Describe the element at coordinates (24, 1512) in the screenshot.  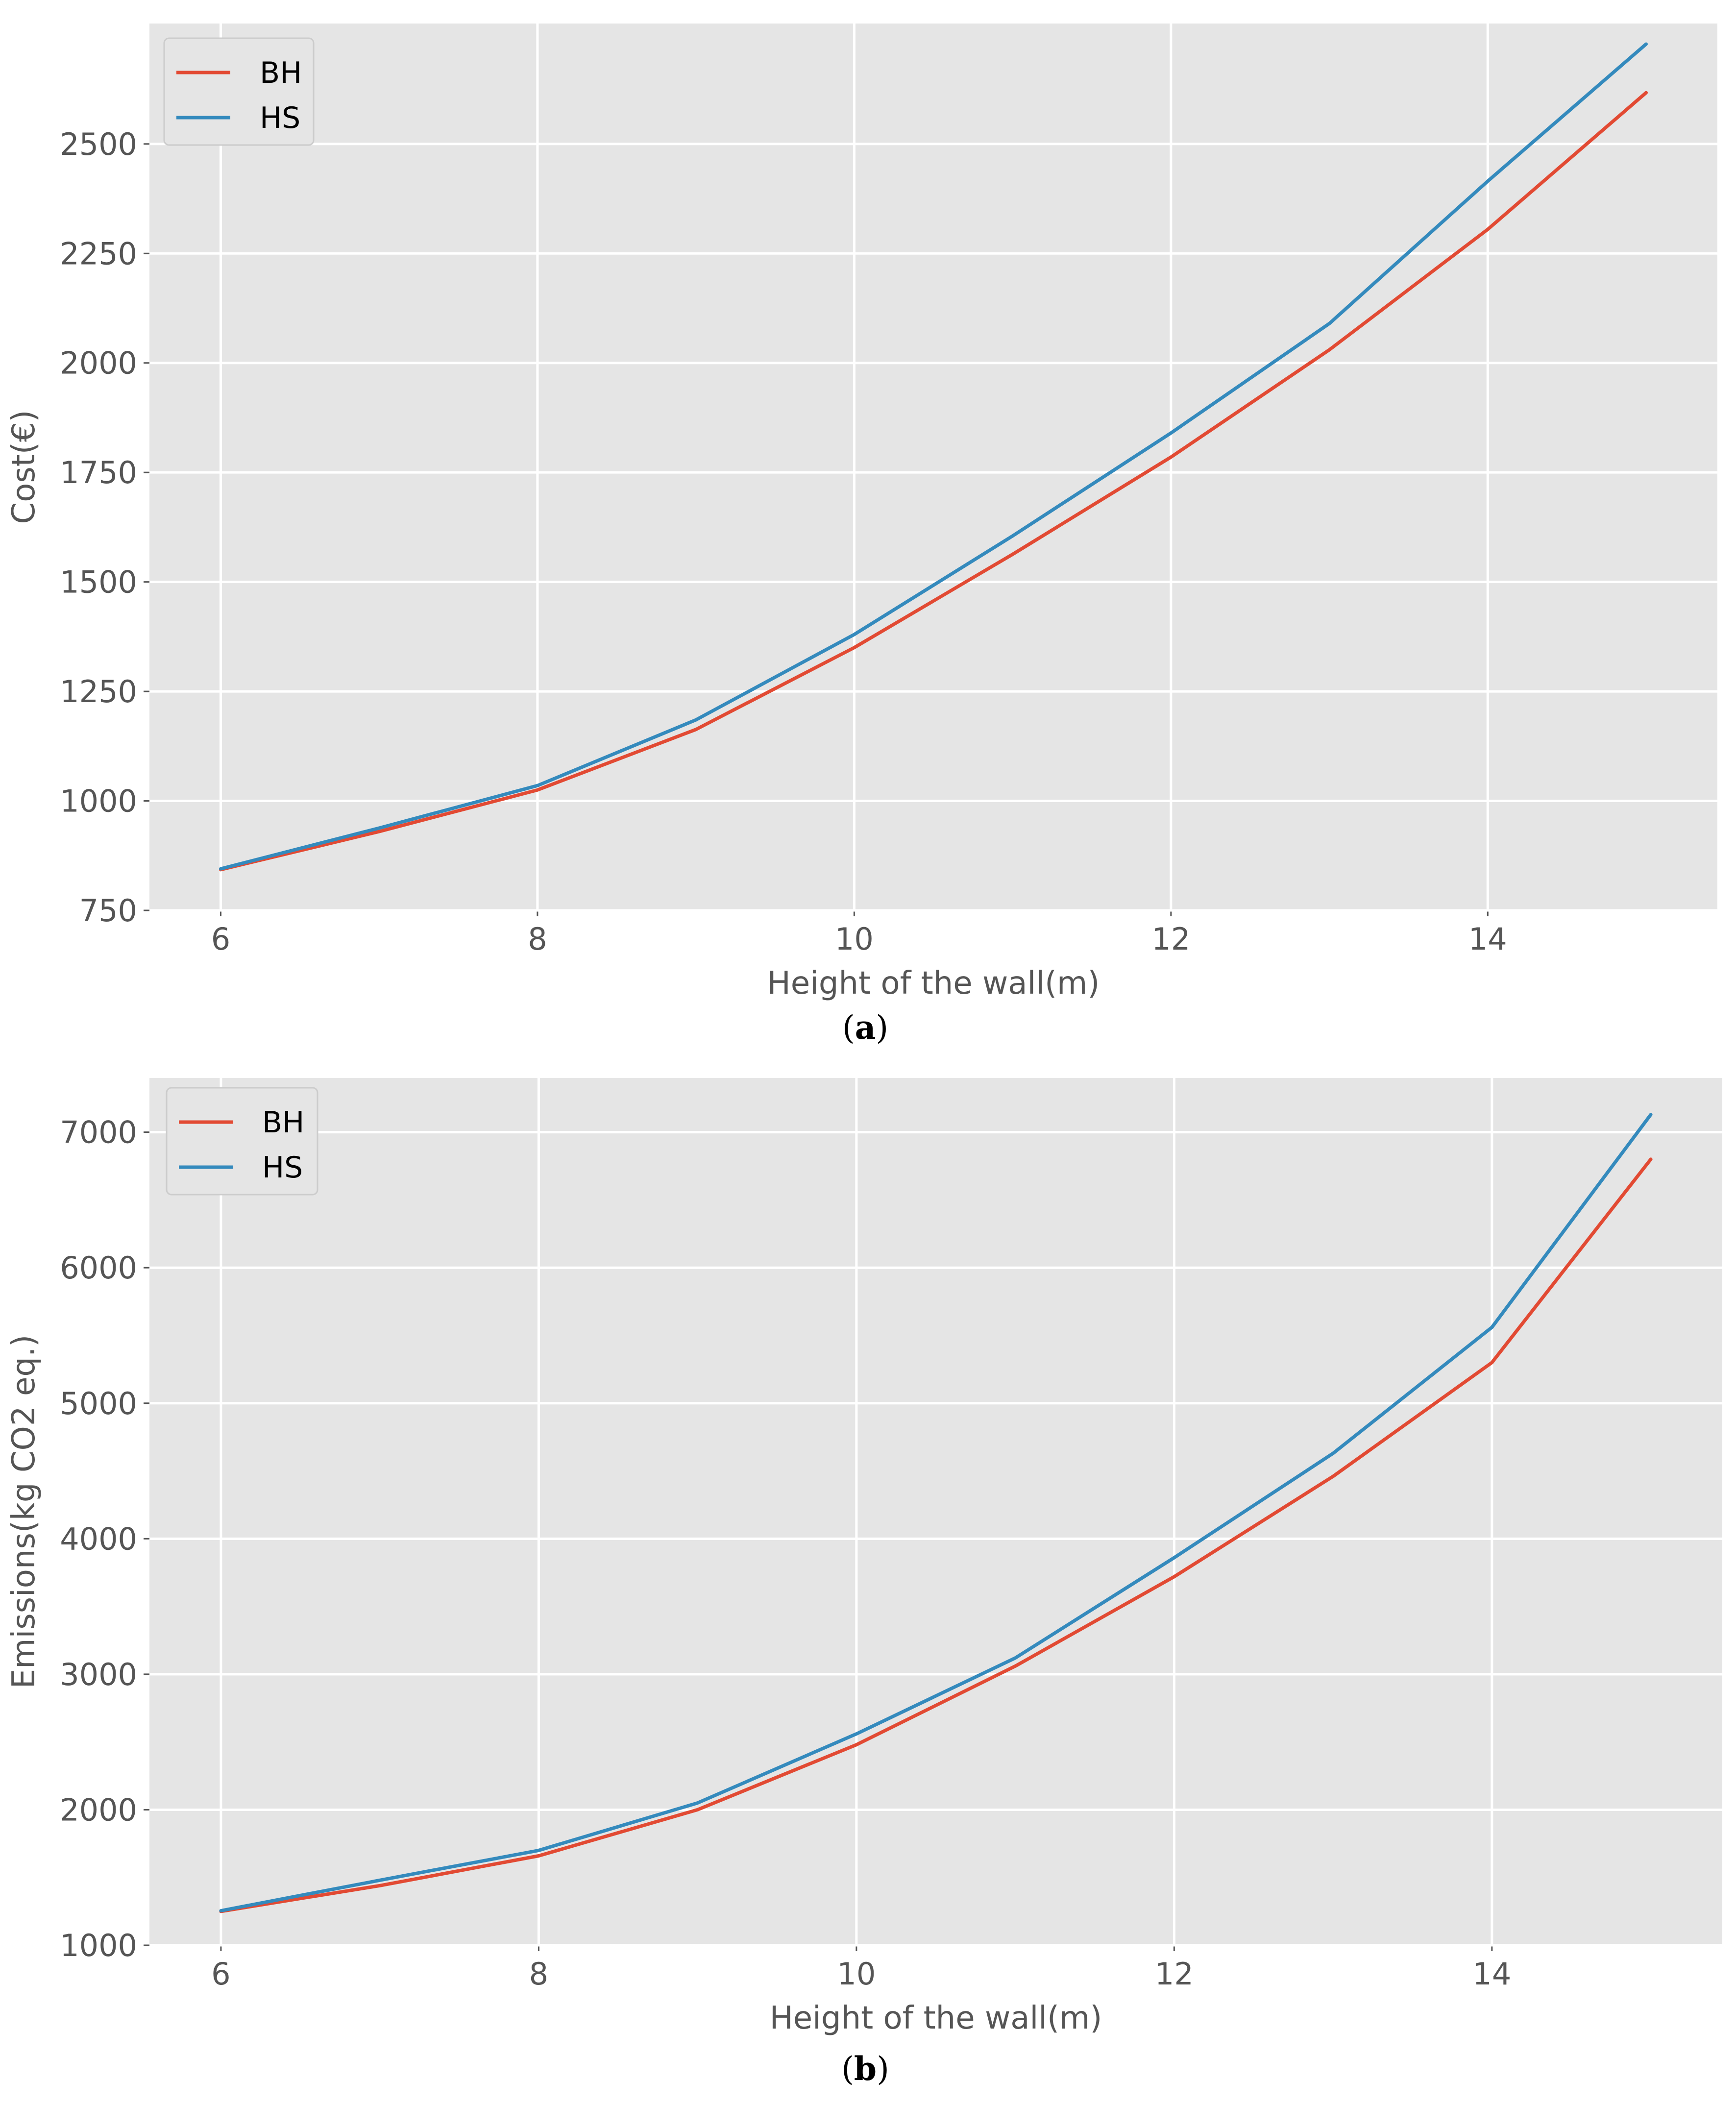
I see `y-axis-title: Emissions(kg CO2 eq.)` at that location.